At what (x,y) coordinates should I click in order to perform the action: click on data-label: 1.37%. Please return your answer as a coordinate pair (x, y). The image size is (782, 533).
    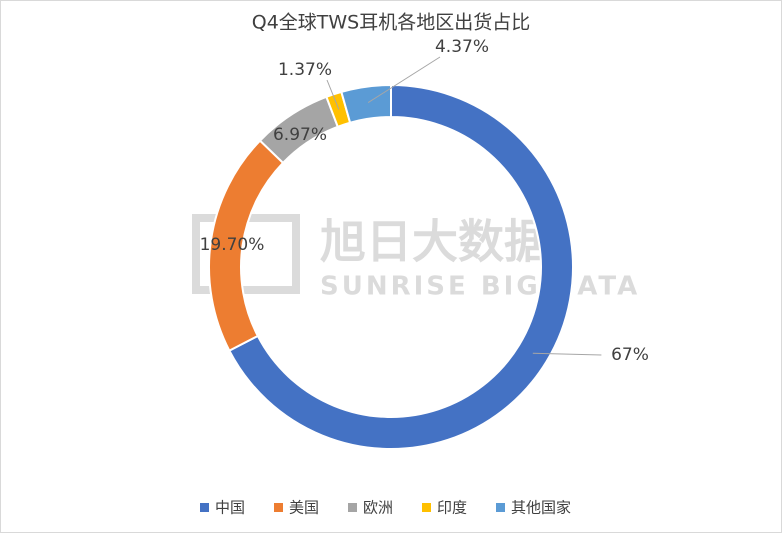
    Looking at the image, I should click on (305, 70).